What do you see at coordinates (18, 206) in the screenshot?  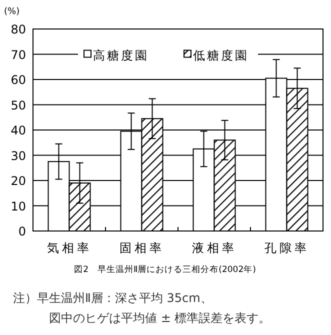 I see `y-tick-label: 10` at bounding box center [18, 206].